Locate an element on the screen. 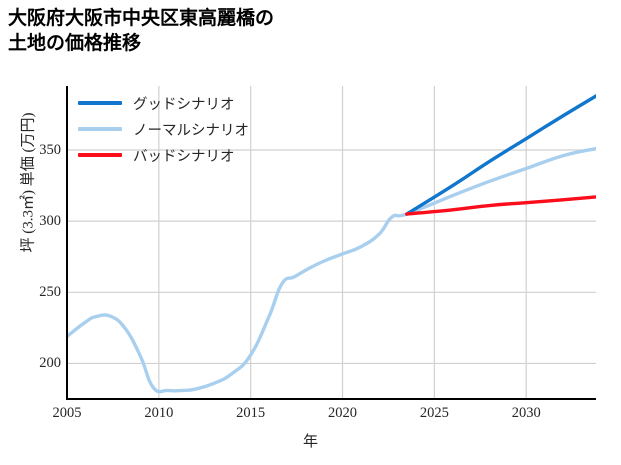  legend-item-good: グッドシナリオ is located at coordinates (185, 103).